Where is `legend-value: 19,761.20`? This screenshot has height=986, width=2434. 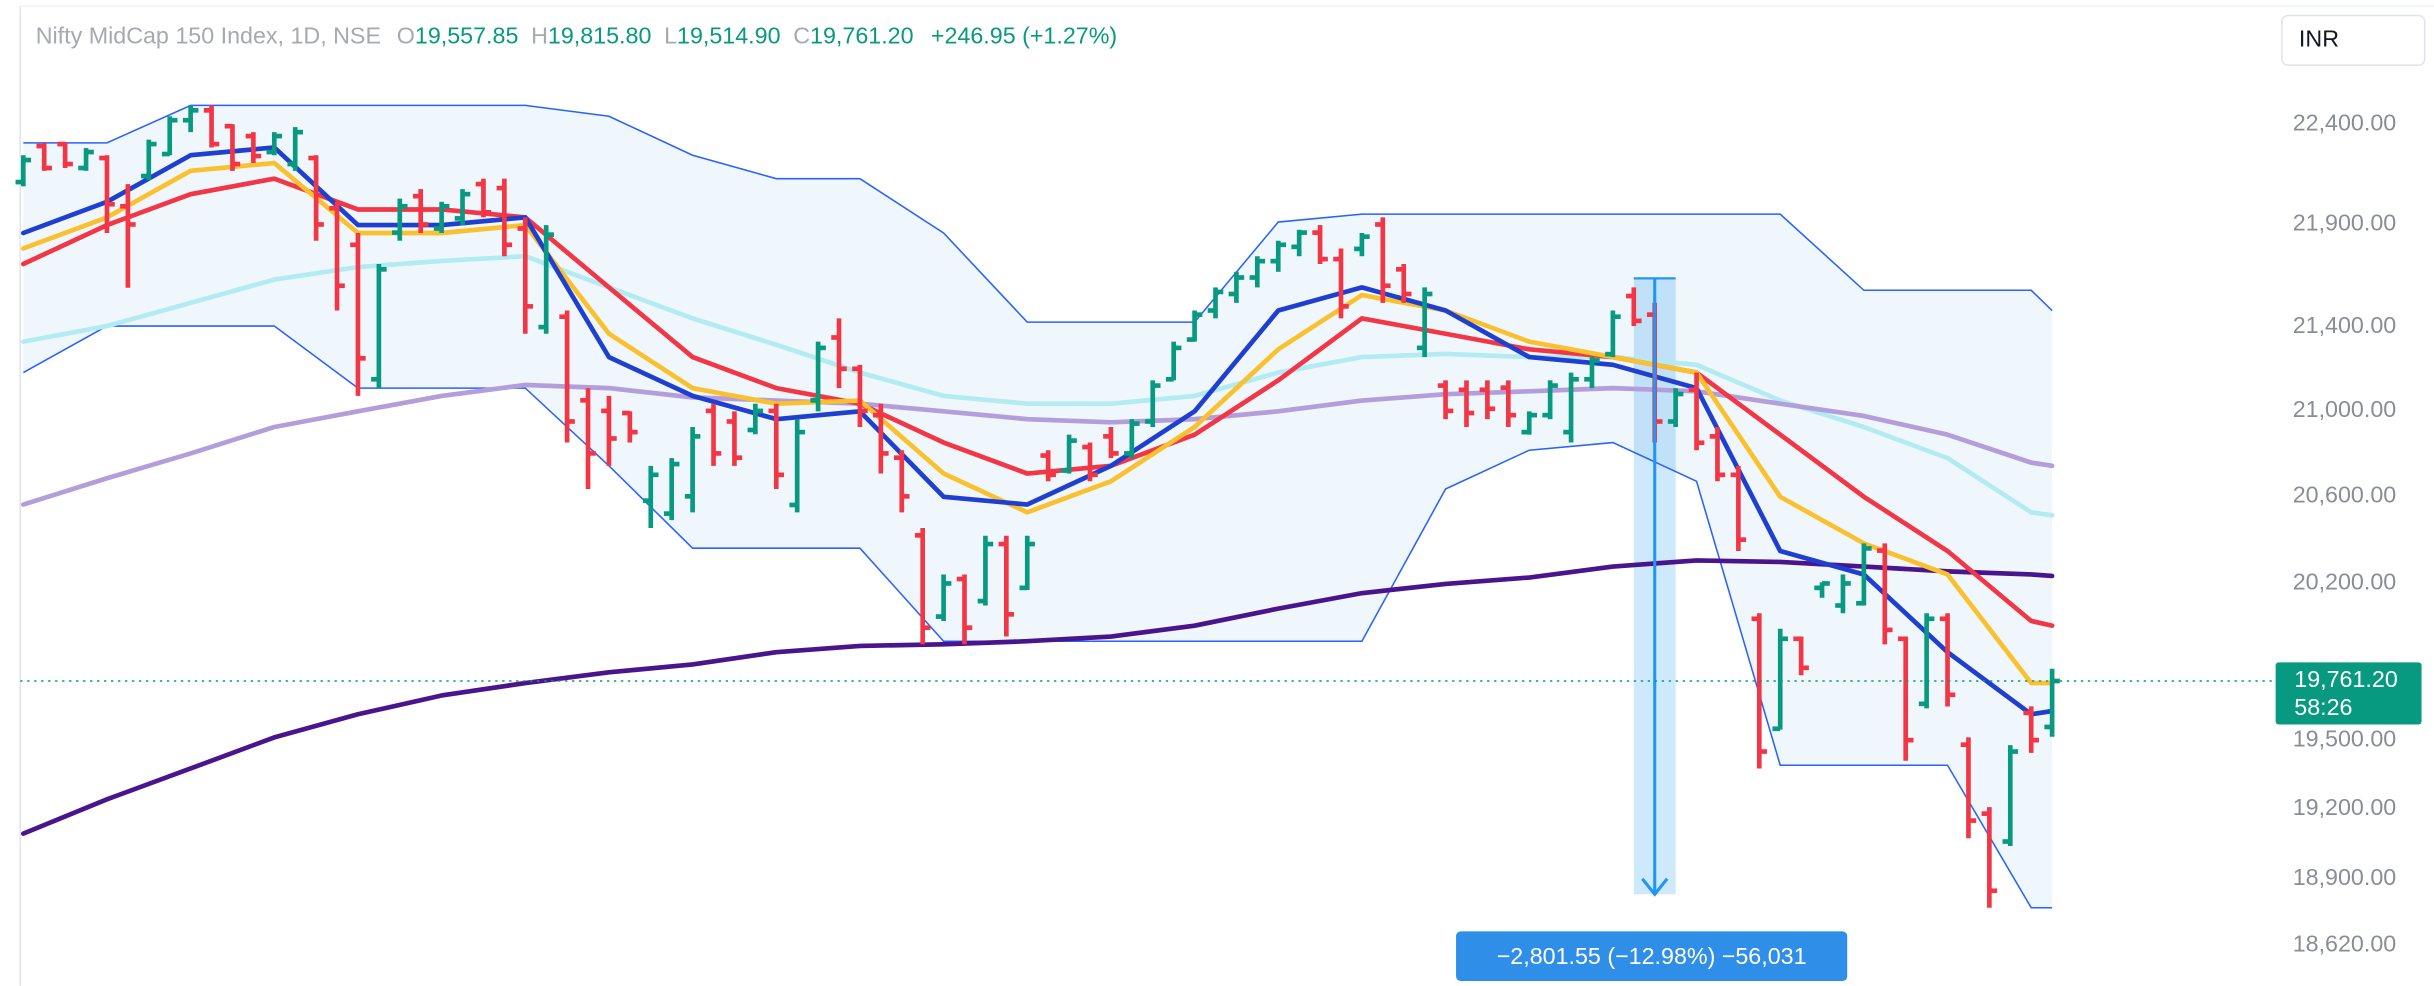 legend-value: 19,761.20 is located at coordinates (862, 35).